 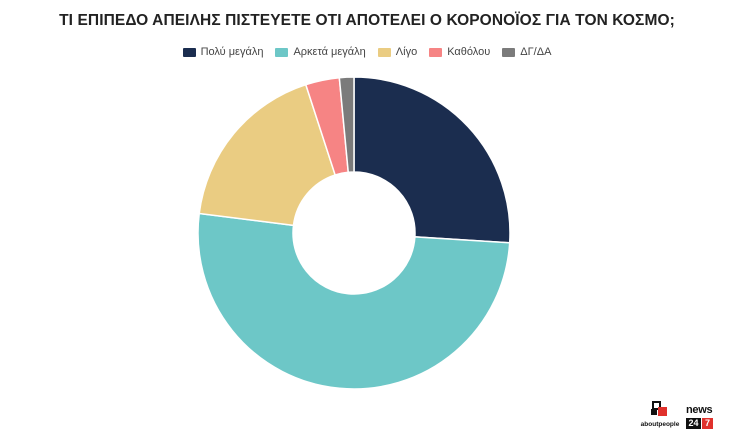 I want to click on legend-item: Λίγο, so click(x=397, y=52).